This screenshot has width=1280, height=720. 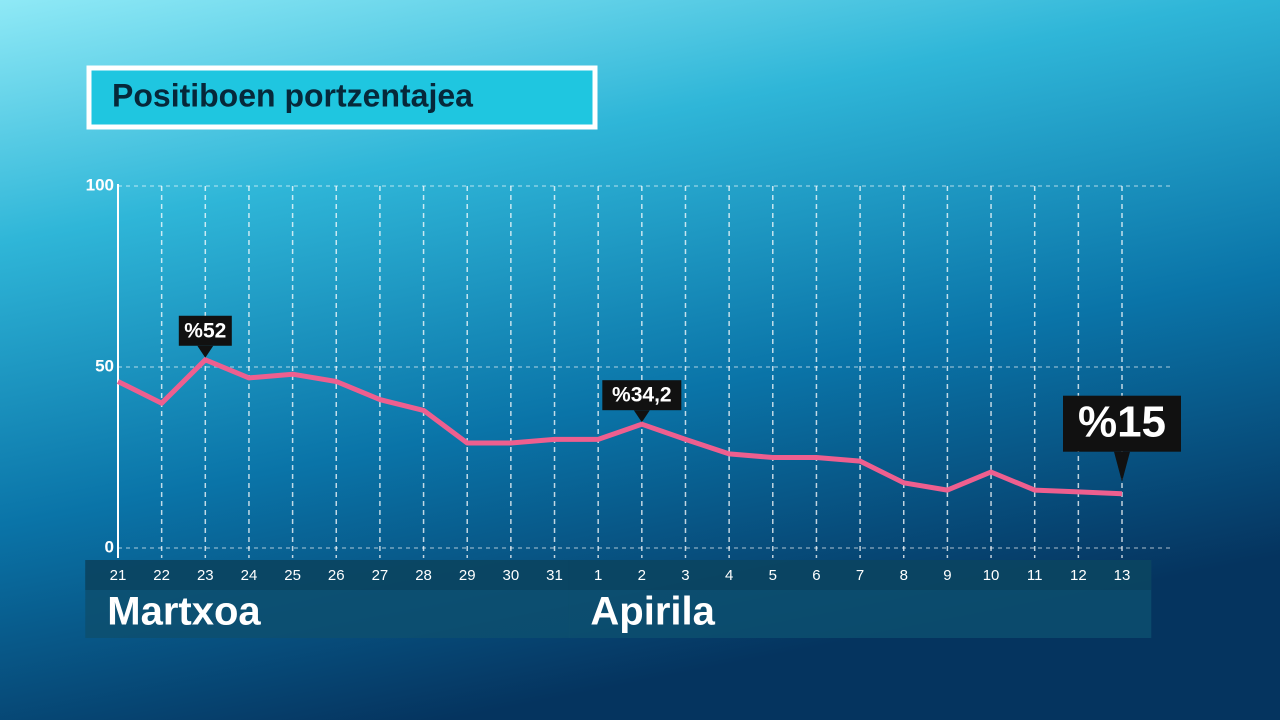 What do you see at coordinates (205, 575) in the screenshot?
I see `x-tick-label: 23` at bounding box center [205, 575].